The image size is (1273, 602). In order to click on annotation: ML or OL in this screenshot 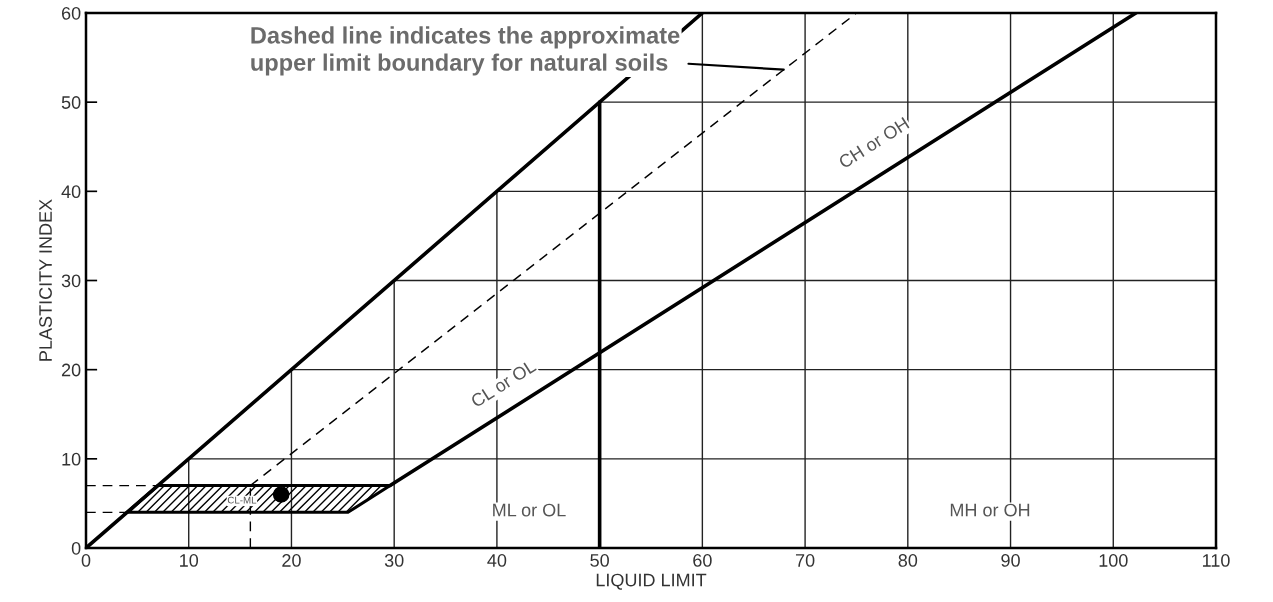, I will do `click(529, 510)`.